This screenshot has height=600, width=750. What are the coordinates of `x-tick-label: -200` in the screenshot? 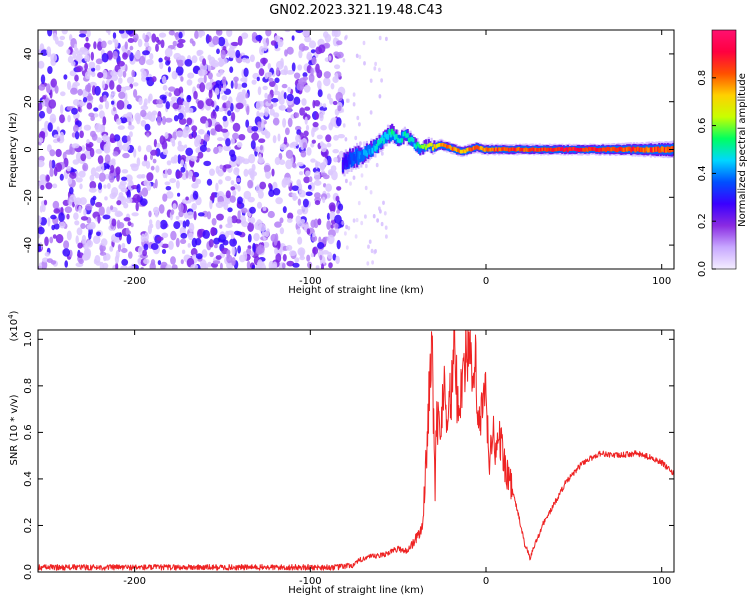 It's located at (134, 281).